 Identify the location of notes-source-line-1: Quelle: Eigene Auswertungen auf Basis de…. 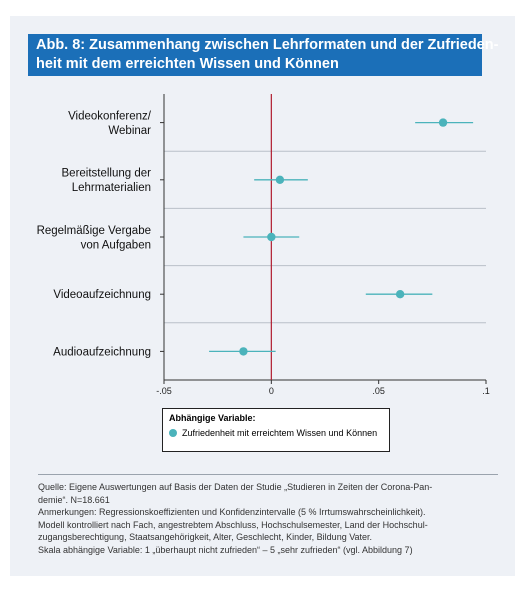
(235, 487).